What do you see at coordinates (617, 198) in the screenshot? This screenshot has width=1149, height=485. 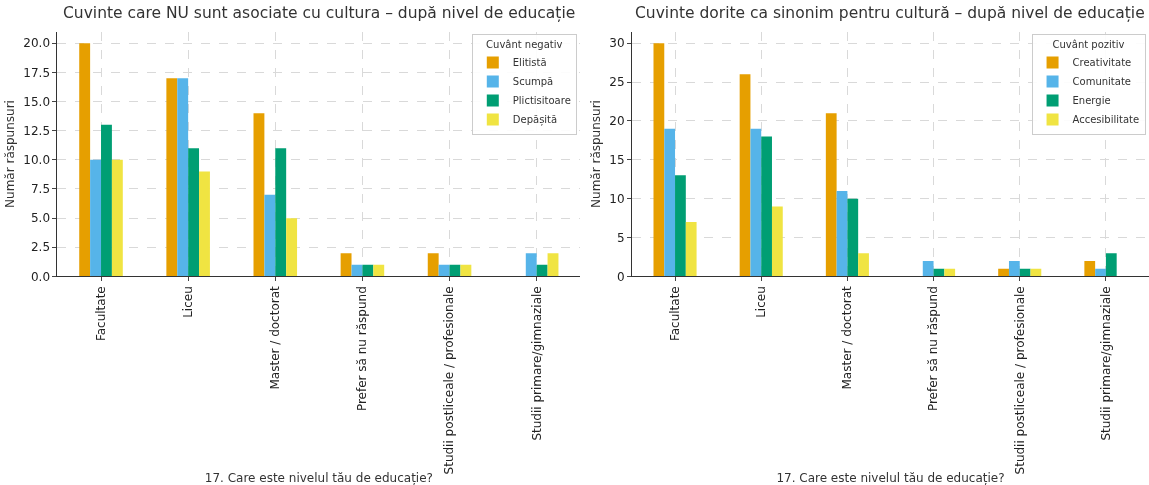 I see `y-tick-label: 10` at bounding box center [617, 198].